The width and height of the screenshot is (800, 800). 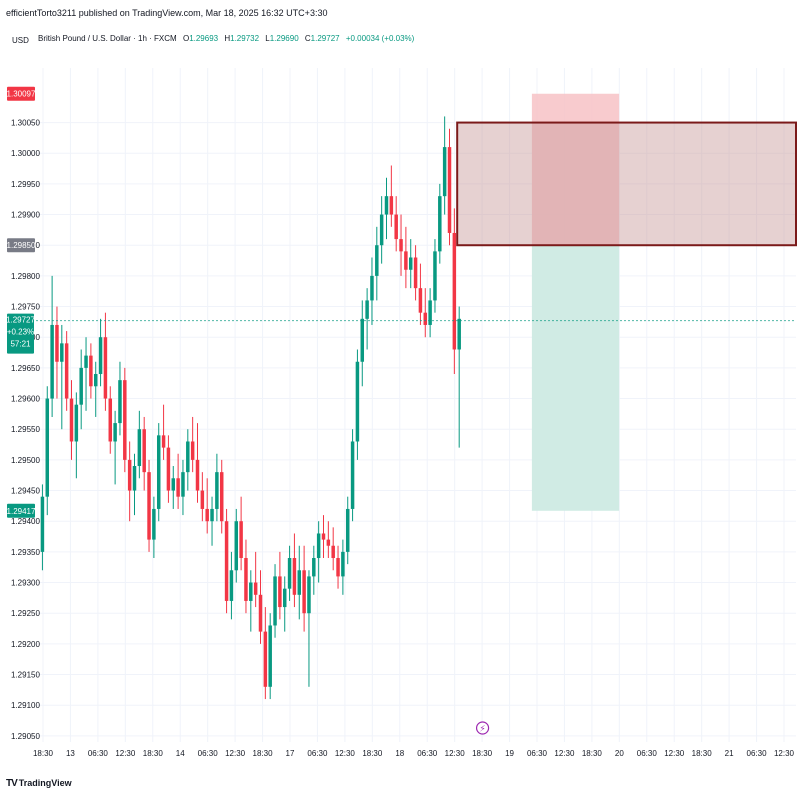 What do you see at coordinates (107, 38) in the screenshot?
I see `symbol-title: British Pound / U.S. Dollar · 1h · FXCM` at bounding box center [107, 38].